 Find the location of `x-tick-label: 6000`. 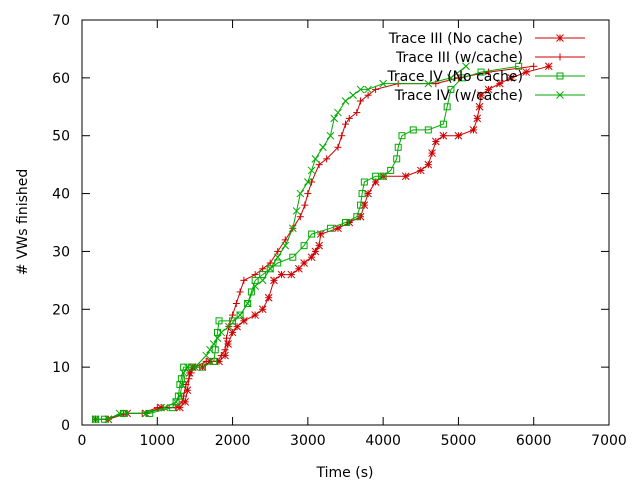

x-tick-label: 6000 is located at coordinates (534, 441).